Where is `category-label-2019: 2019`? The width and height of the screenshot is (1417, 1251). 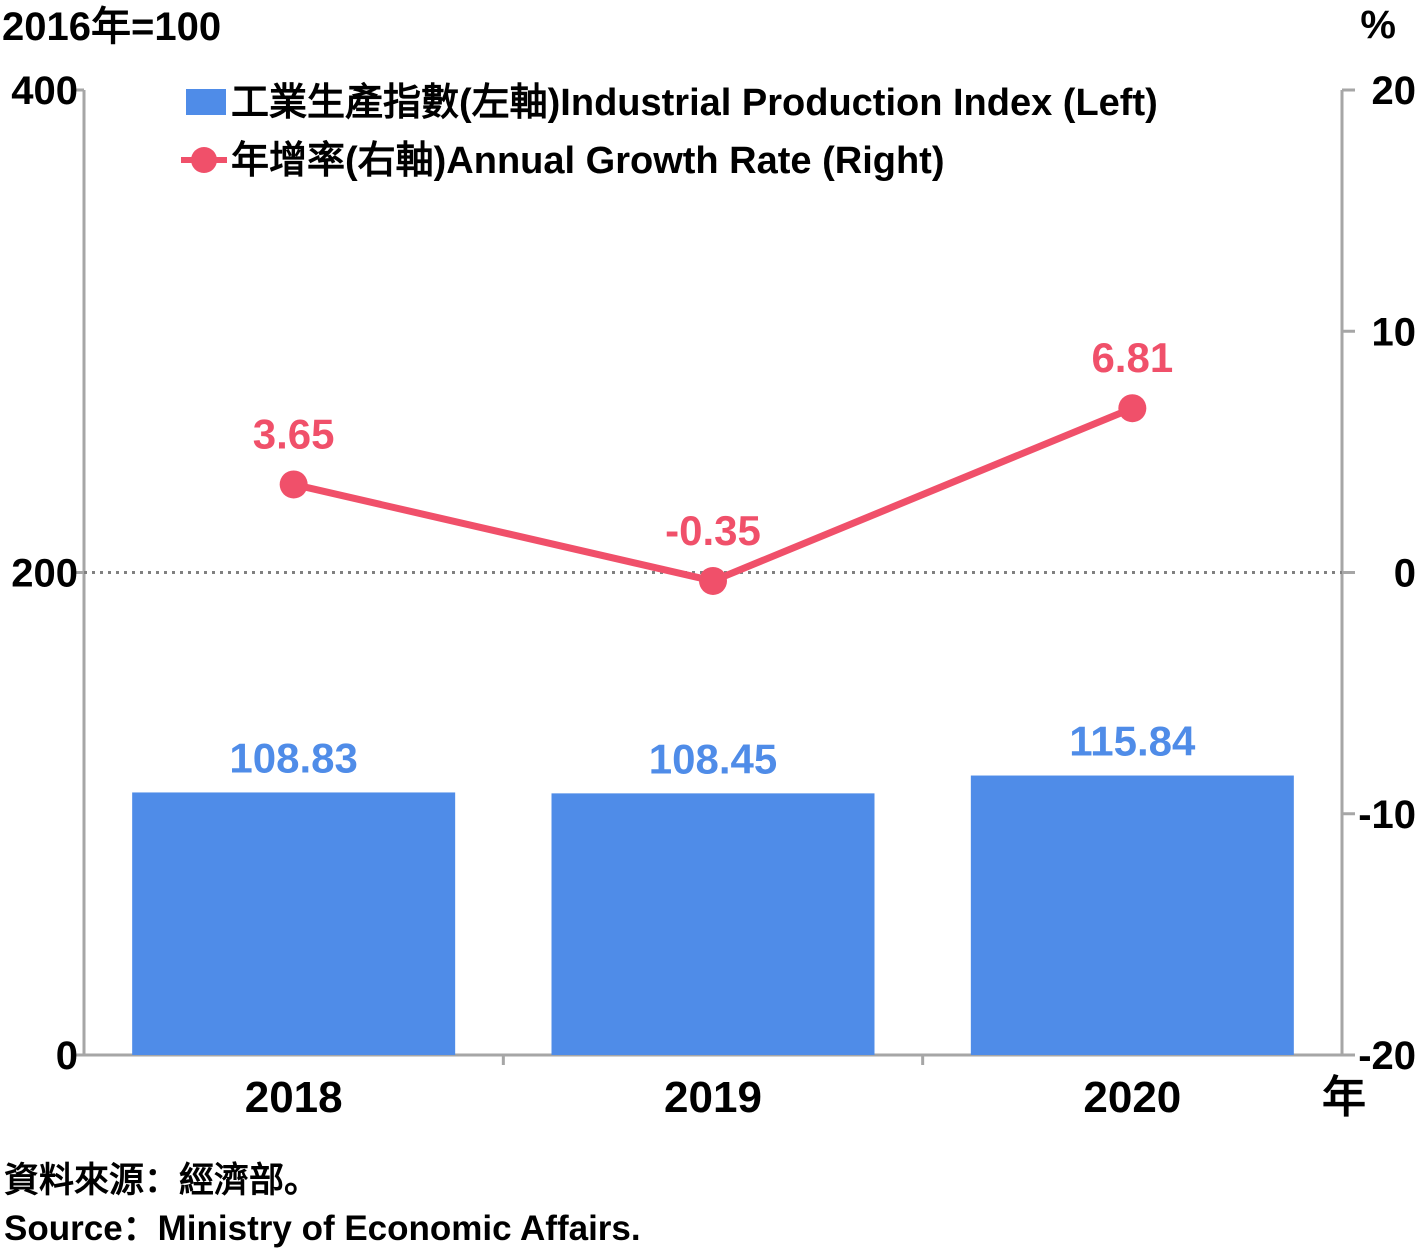 category-label-2019: 2019 is located at coordinates (713, 1097).